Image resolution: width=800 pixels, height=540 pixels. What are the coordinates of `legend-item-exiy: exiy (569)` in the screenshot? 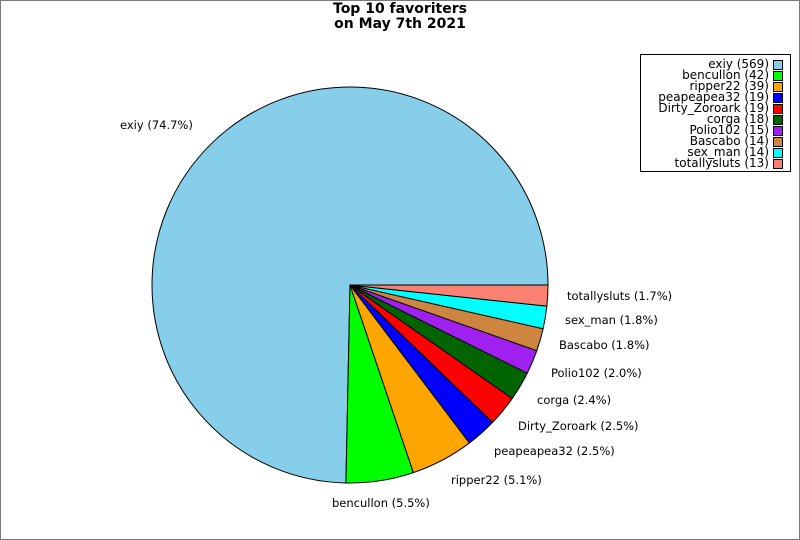 It's located at (715, 64).